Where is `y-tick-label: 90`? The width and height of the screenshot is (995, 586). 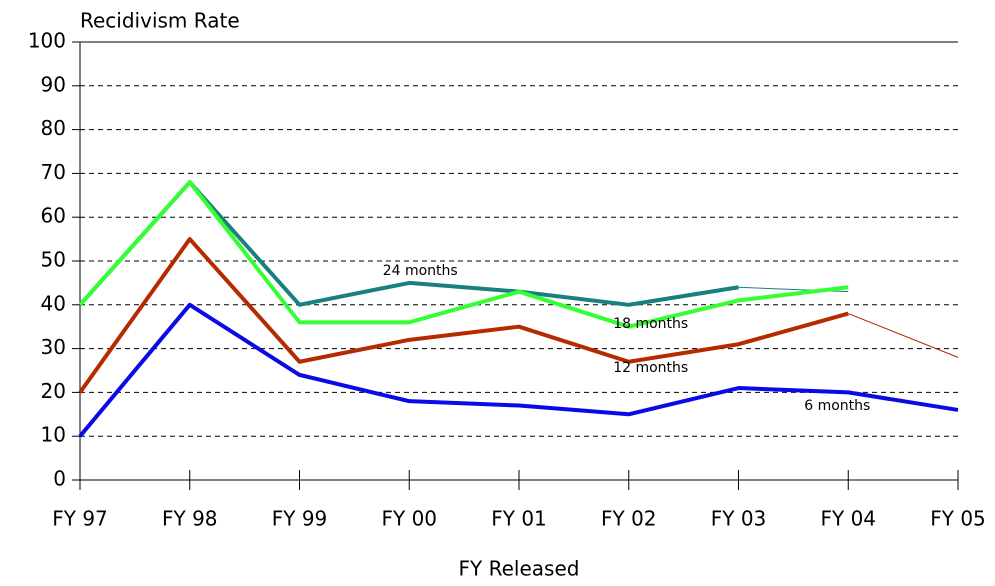 y-tick-label: 90 is located at coordinates (53, 84).